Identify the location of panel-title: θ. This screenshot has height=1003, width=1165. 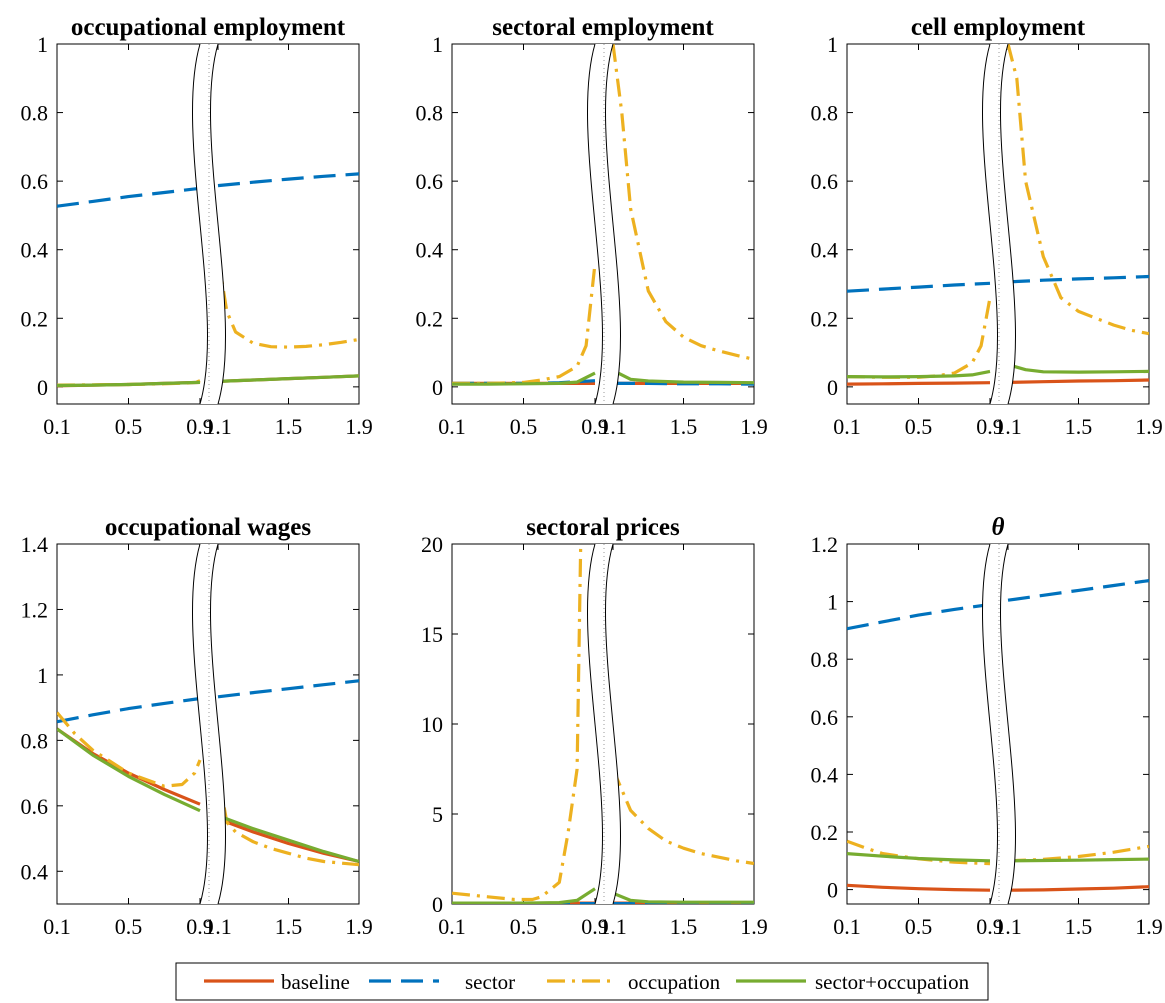
(998, 527).